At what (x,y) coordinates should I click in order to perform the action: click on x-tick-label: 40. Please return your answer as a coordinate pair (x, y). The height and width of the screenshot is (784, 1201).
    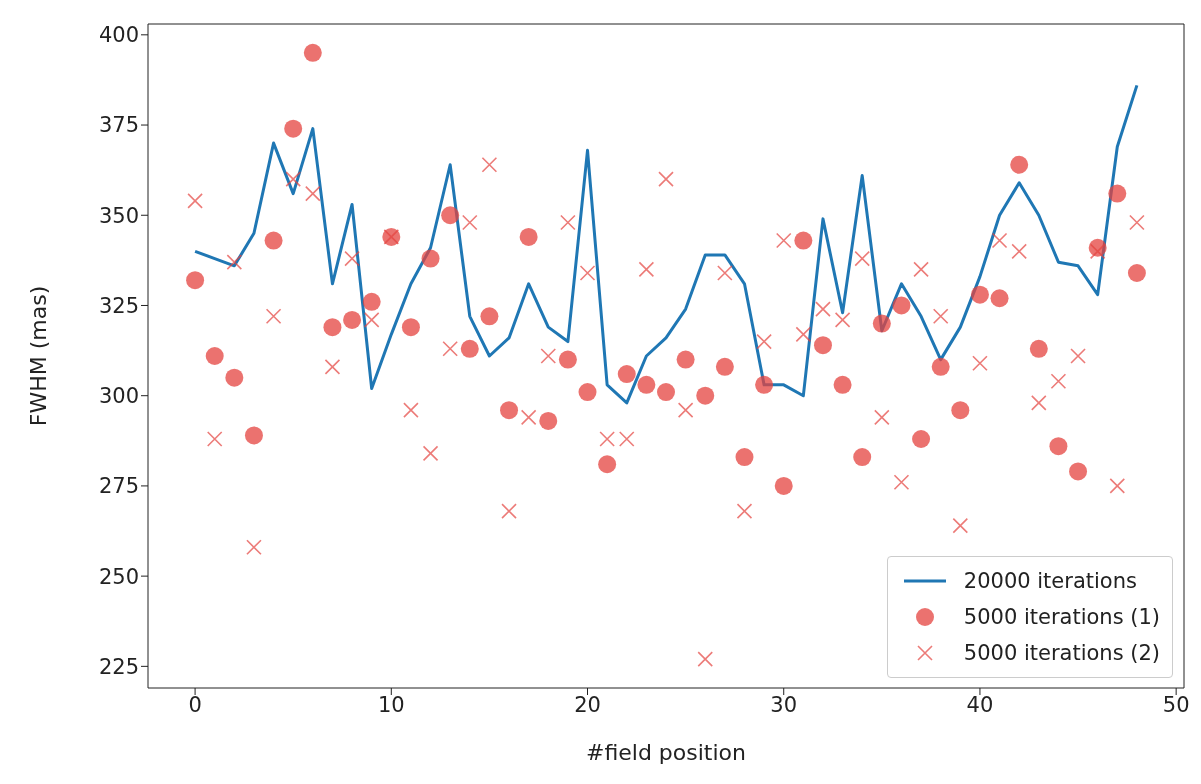
    Looking at the image, I should click on (980, 704).